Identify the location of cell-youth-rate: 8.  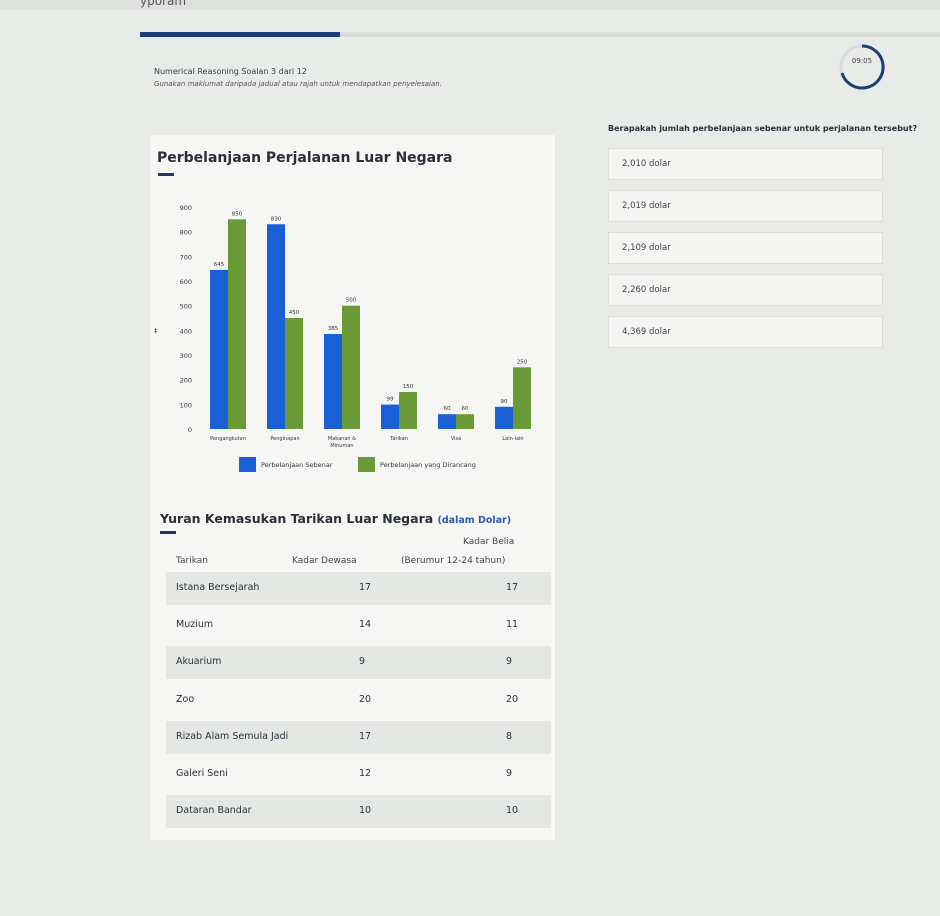
(509, 736).